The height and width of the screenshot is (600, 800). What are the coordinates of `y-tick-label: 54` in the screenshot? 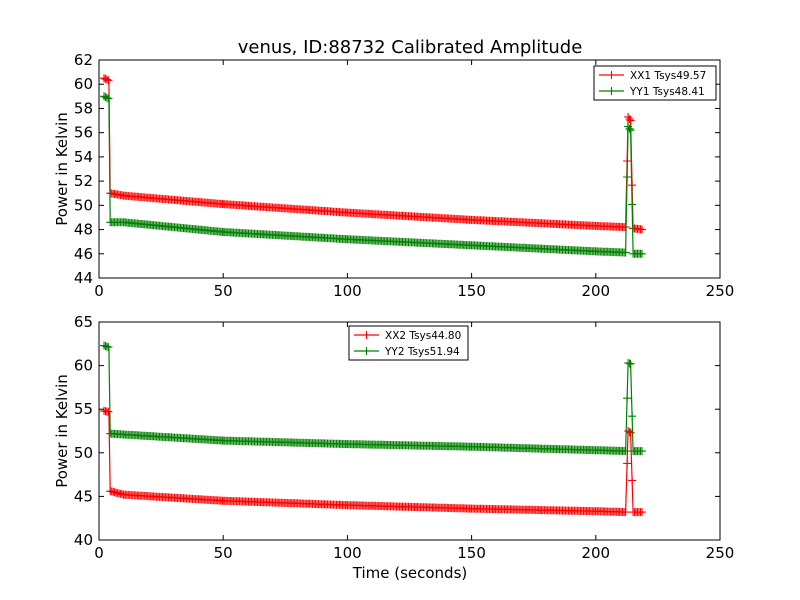 It's located at (83, 157).